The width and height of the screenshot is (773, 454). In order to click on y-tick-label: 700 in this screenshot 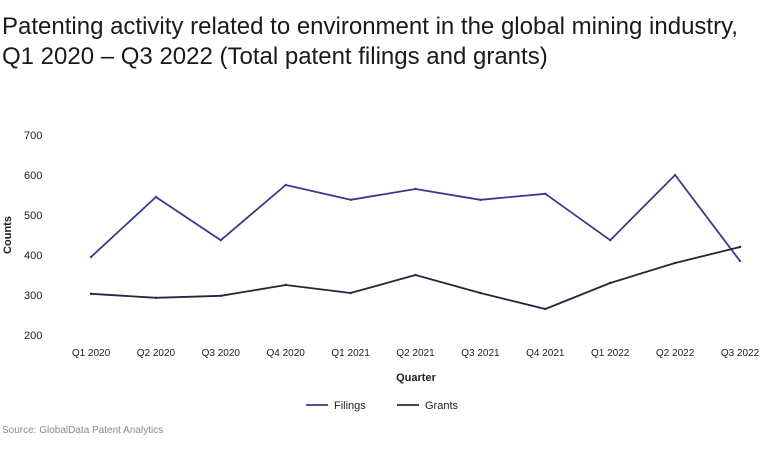, I will do `click(33, 136)`.